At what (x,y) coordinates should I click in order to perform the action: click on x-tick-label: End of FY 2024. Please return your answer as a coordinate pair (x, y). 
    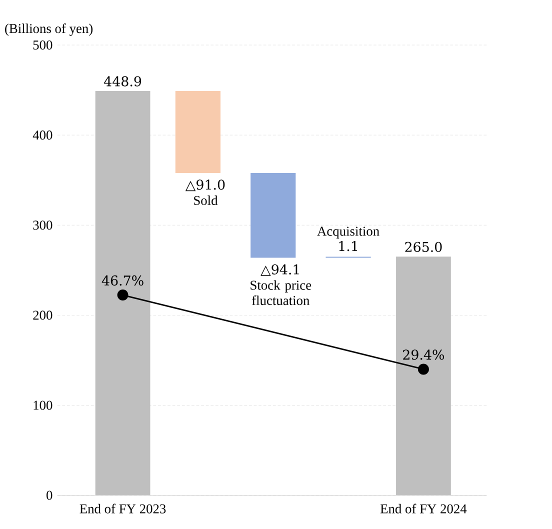
    Looking at the image, I should click on (423, 509).